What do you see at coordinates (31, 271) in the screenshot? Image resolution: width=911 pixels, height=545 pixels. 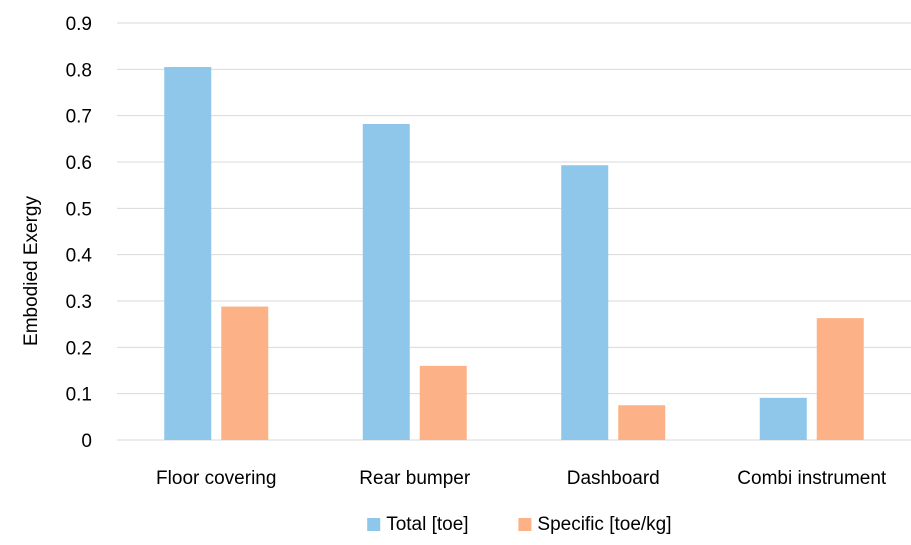 I see `y-axis-title: Embodied Exergy` at bounding box center [31, 271].